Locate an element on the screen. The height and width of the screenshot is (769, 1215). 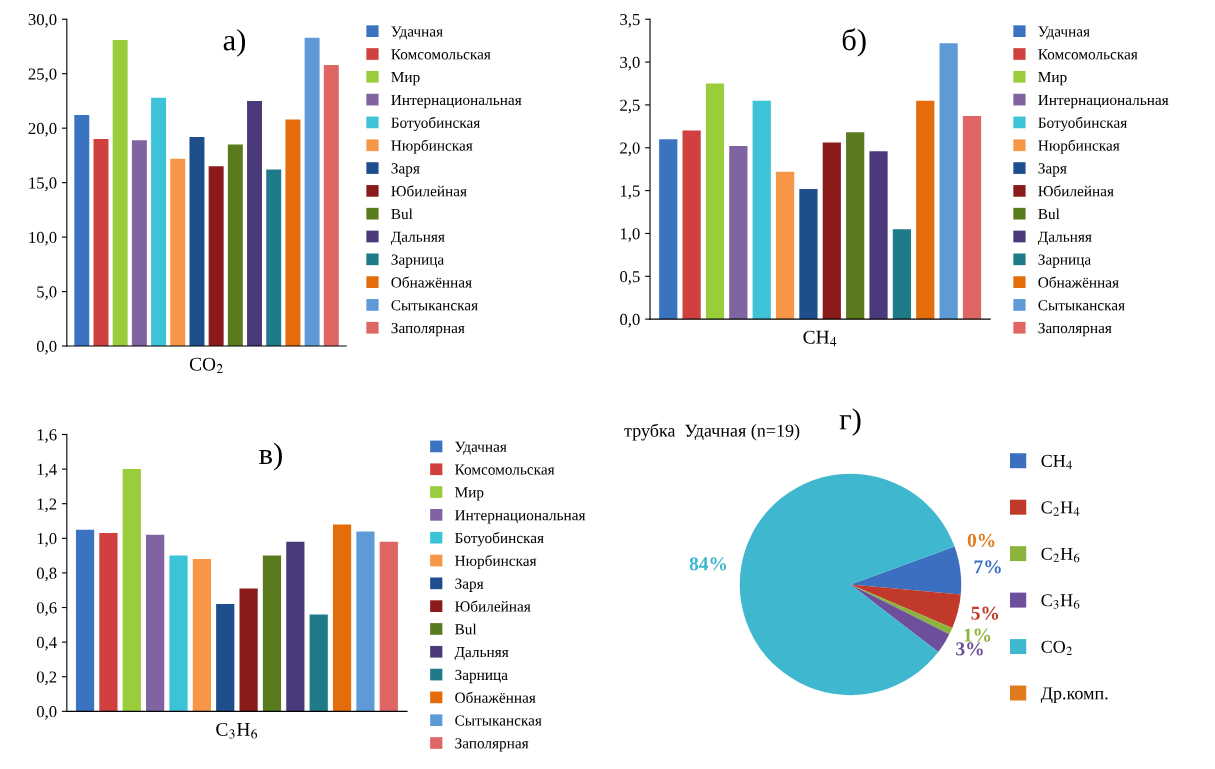
x-axis-title: C$_{3}$H$_{6}$ is located at coordinates (237, 730).